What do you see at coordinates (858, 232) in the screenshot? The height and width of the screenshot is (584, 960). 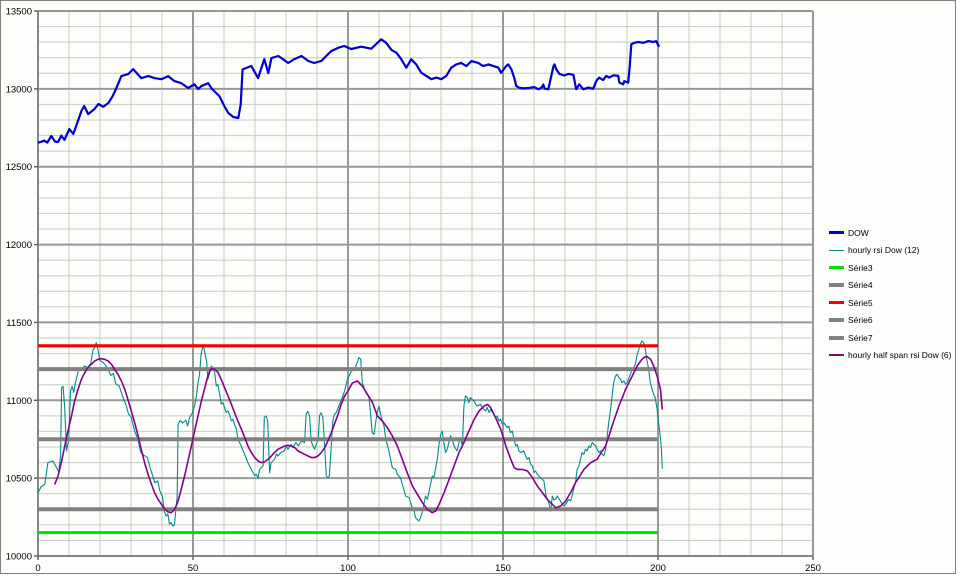 I see `legend-label: DOW` at bounding box center [858, 232].